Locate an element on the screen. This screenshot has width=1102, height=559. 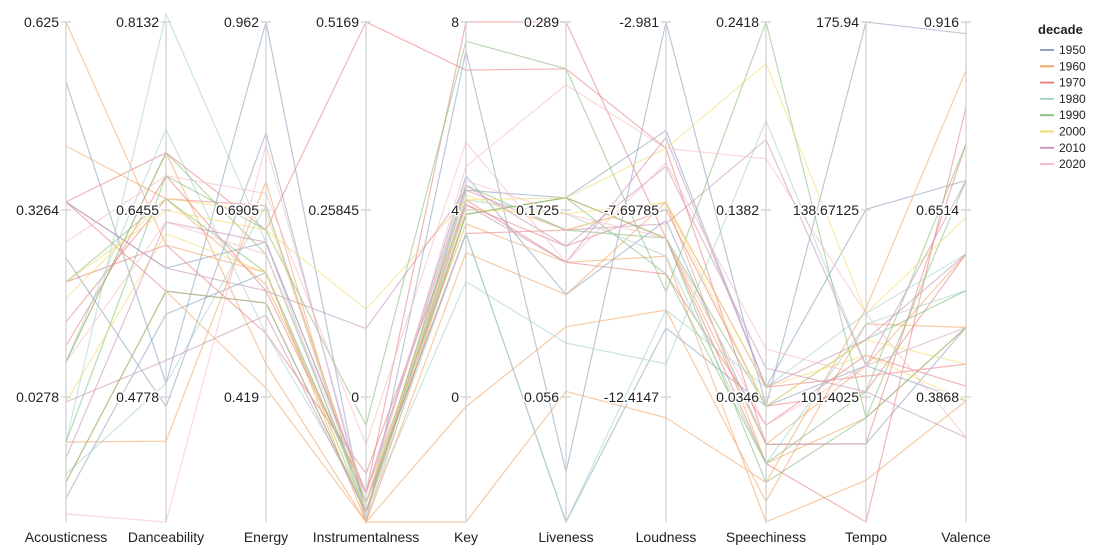
tick-label: 0.962 is located at coordinates (241, 22).